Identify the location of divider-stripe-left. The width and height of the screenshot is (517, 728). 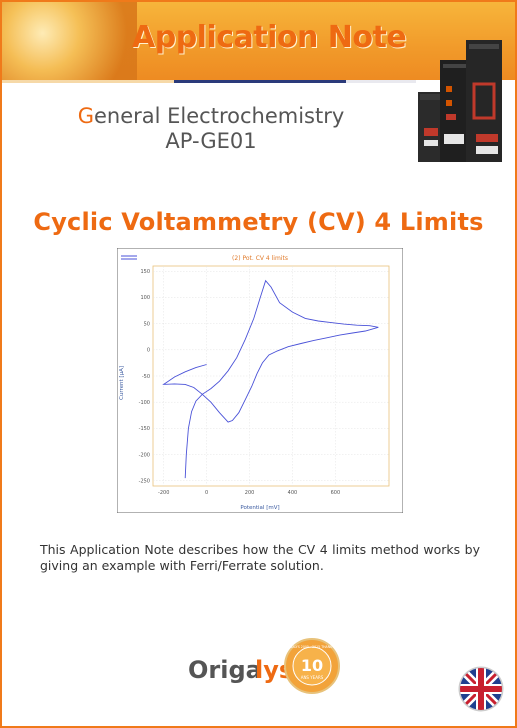
(88, 81).